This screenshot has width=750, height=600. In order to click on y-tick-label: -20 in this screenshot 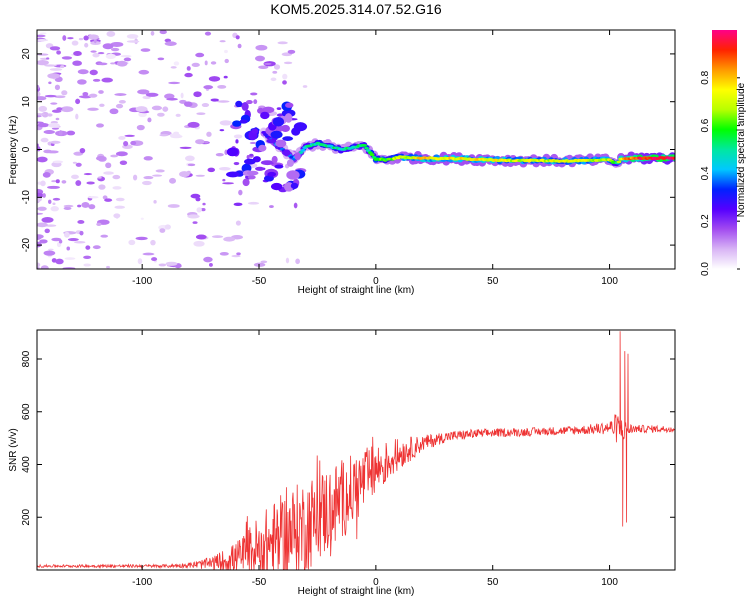, I will do `click(26, 244)`.